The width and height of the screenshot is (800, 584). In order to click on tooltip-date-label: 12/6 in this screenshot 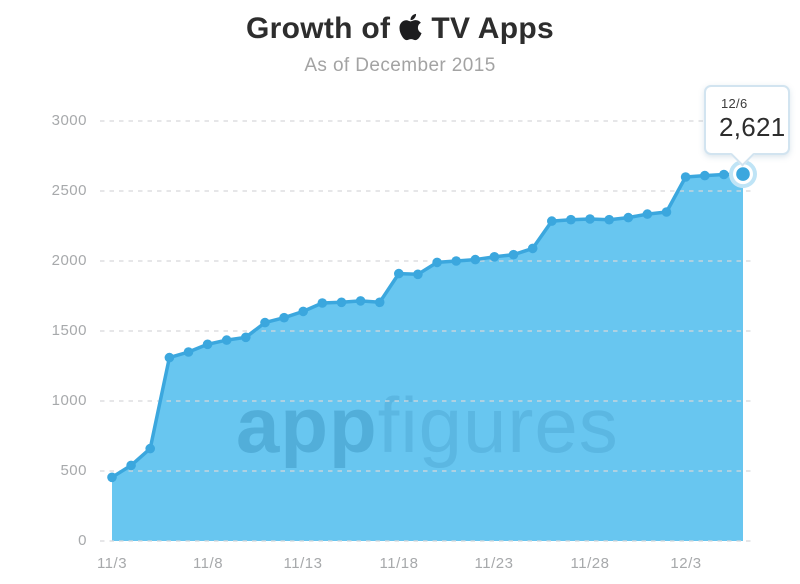, I will do `click(734, 103)`.